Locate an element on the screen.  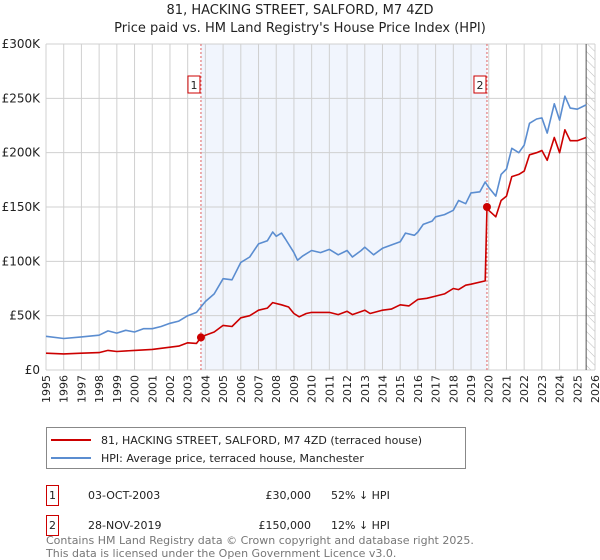
legend-swatch-blue is located at coordinates (71, 458).